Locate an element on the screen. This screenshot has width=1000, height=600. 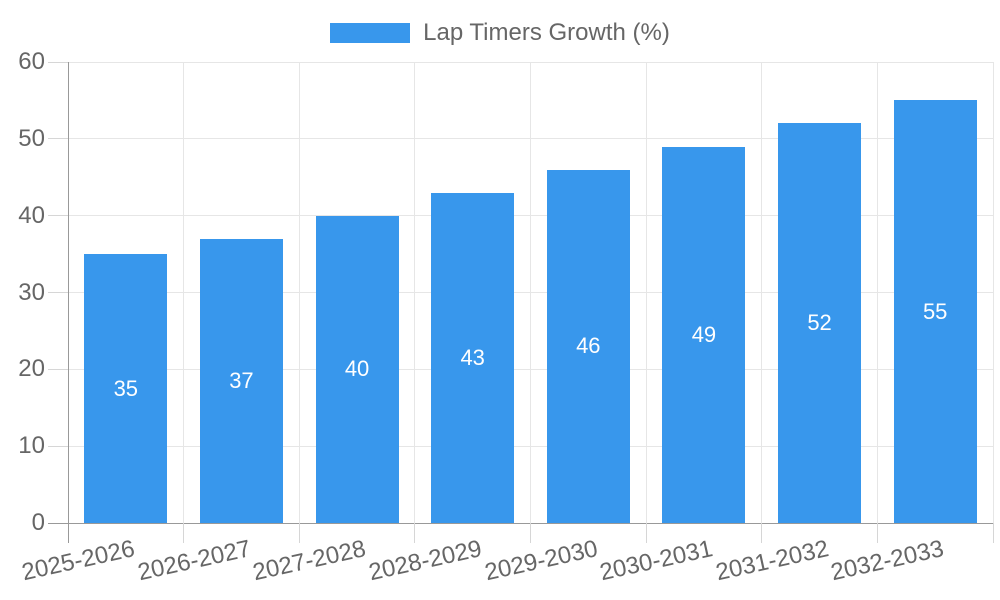
bar-2031-2032: 52 is located at coordinates (820, 323).